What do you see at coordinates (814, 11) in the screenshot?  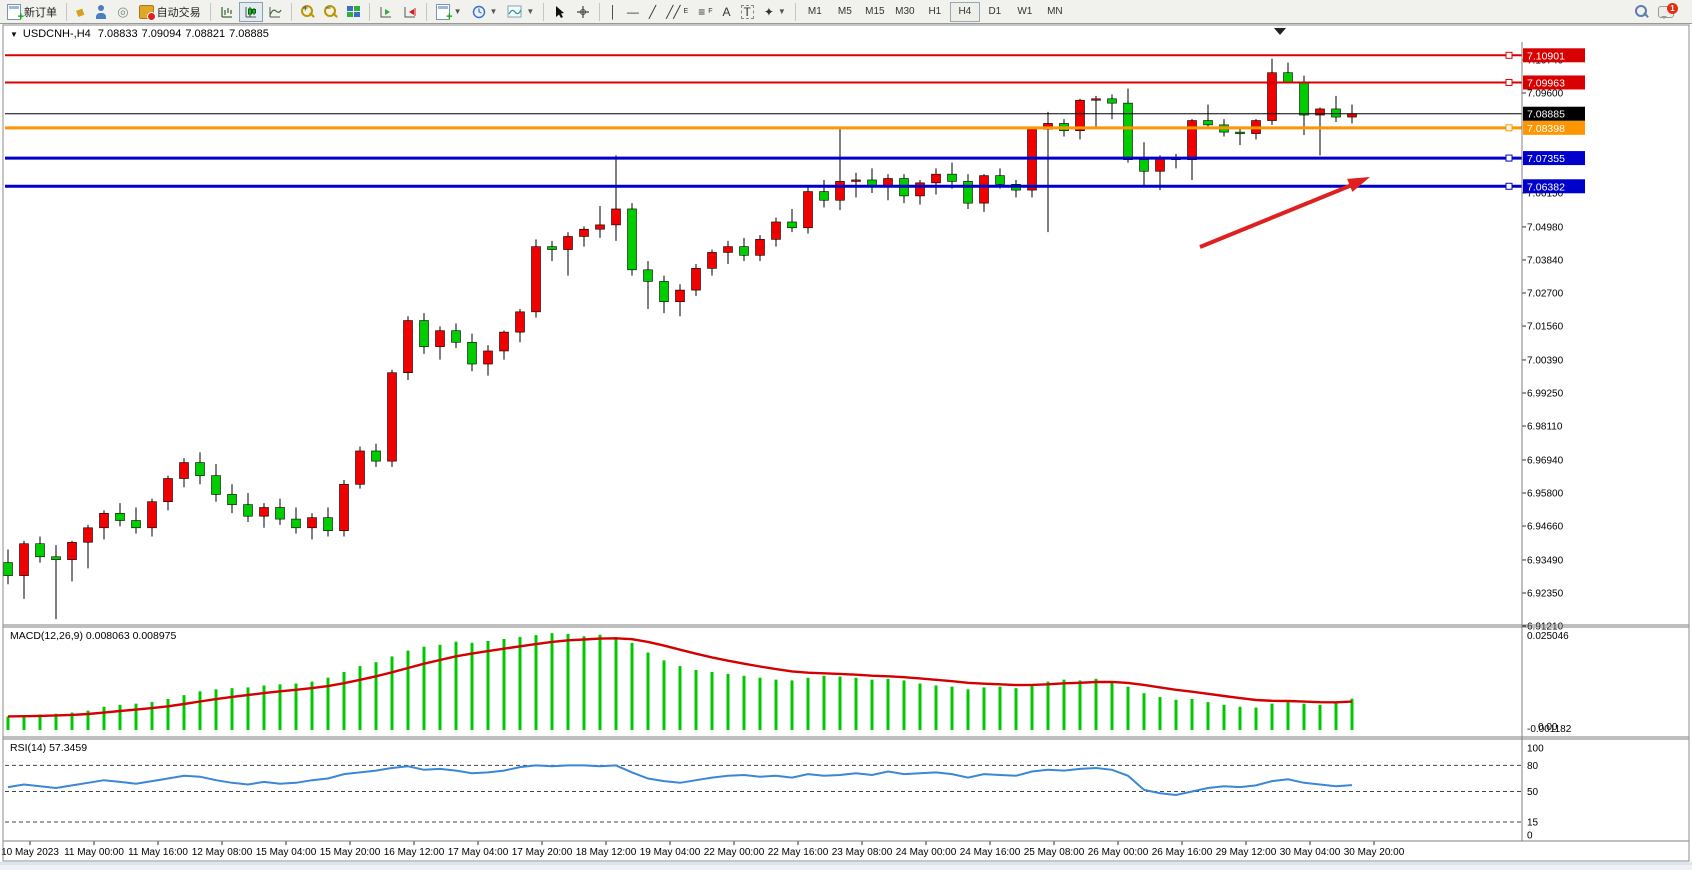 I see `timeframe-button-M1: M1` at bounding box center [814, 11].